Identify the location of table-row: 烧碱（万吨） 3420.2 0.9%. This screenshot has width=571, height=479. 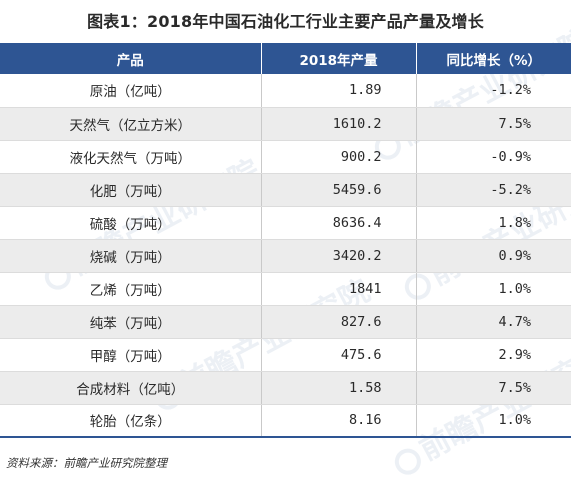
(285, 256).